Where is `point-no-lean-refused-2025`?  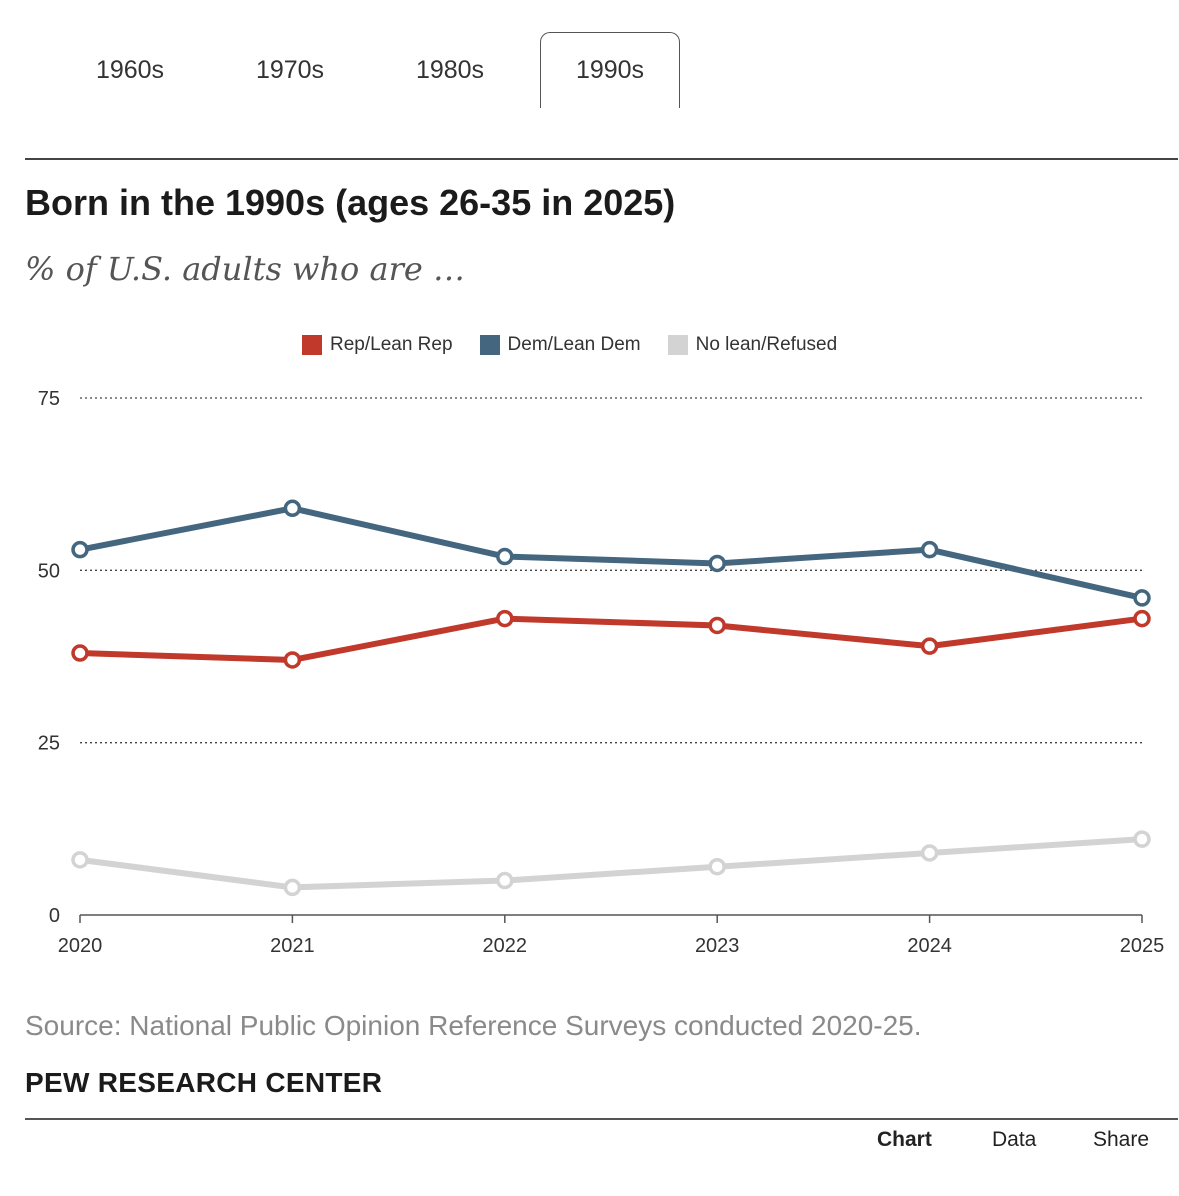
point-no-lean-refused-2025 is located at coordinates (1142, 839).